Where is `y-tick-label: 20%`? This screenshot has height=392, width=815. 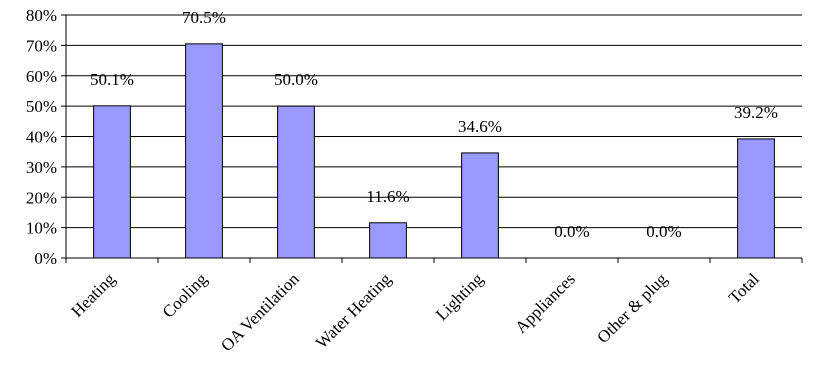
y-tick-label: 20% is located at coordinates (41, 197).